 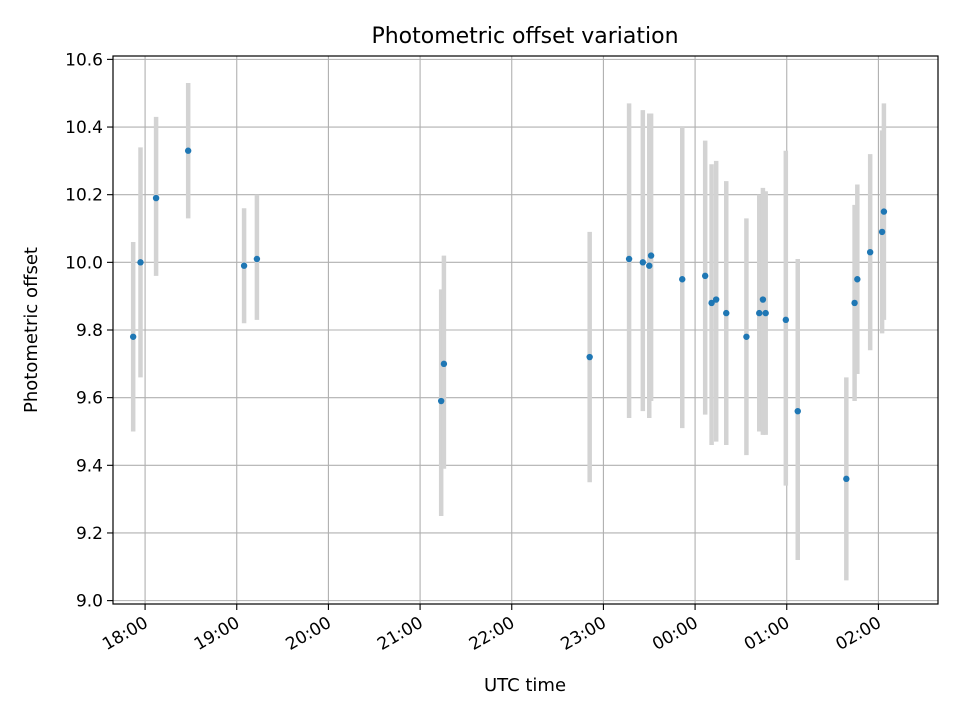 What do you see at coordinates (89, 399) in the screenshot?
I see `y-tick-label: 9.6` at bounding box center [89, 399].